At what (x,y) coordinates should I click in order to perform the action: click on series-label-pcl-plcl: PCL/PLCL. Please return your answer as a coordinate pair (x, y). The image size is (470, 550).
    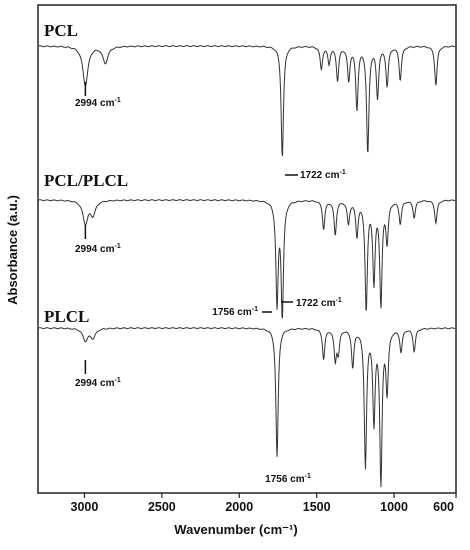
    Looking at the image, I should click on (86, 180).